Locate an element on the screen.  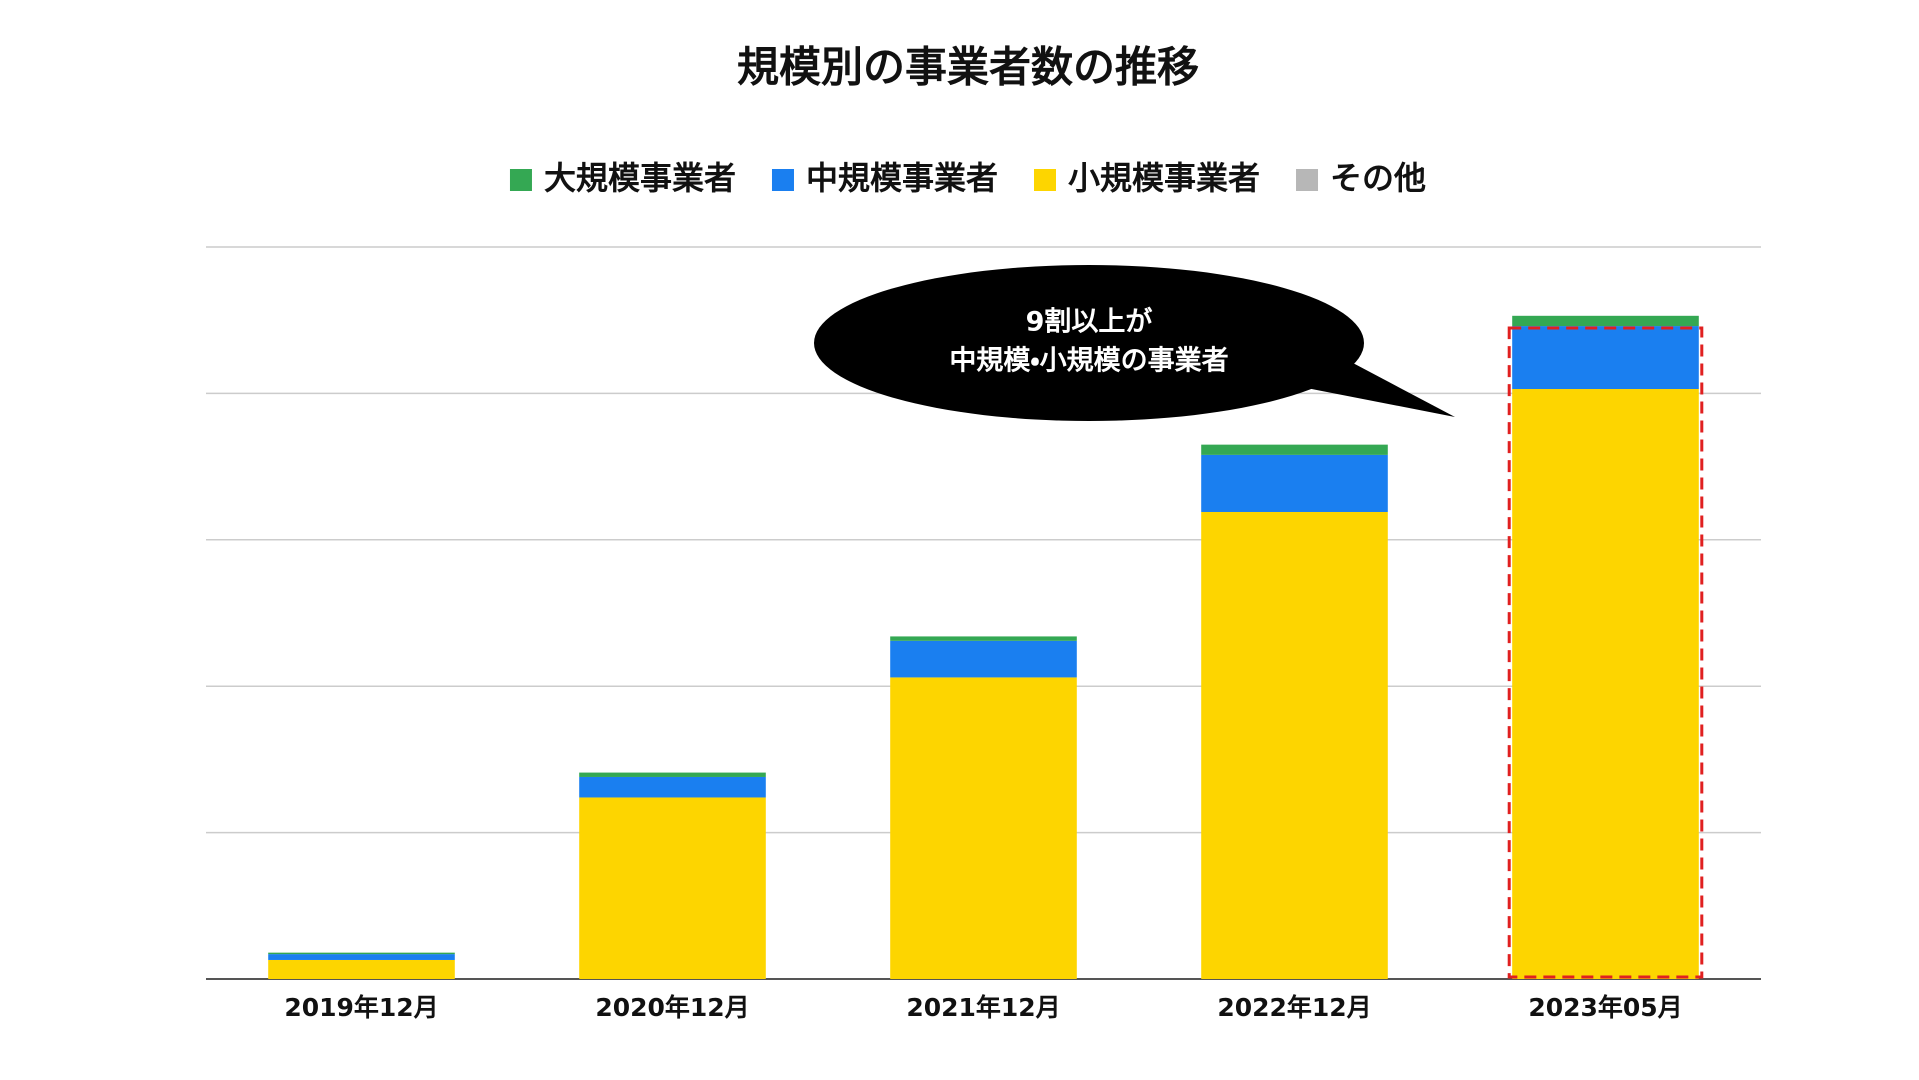
x-tick-label: 2021年12月 is located at coordinates (983, 1007).